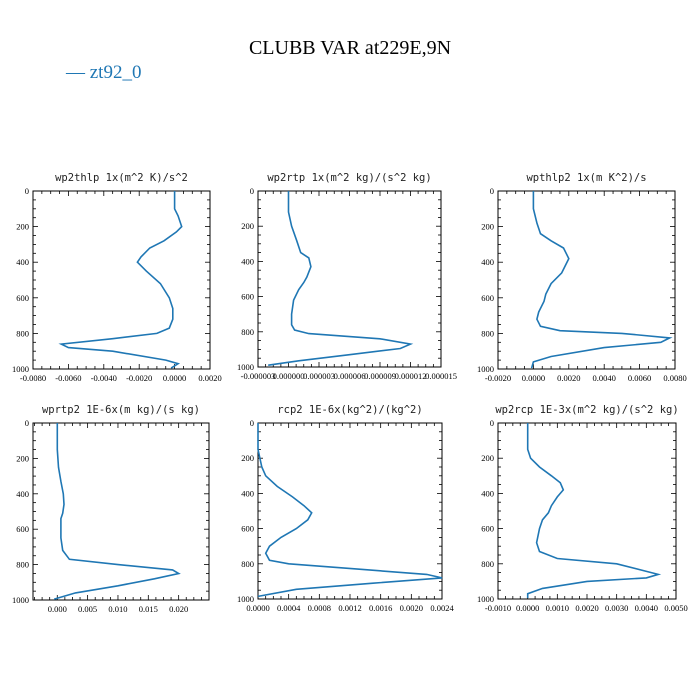  What do you see at coordinates (350, 48) in the screenshot?
I see `figure-title: CLUBB VAR at229E,9N` at bounding box center [350, 48].